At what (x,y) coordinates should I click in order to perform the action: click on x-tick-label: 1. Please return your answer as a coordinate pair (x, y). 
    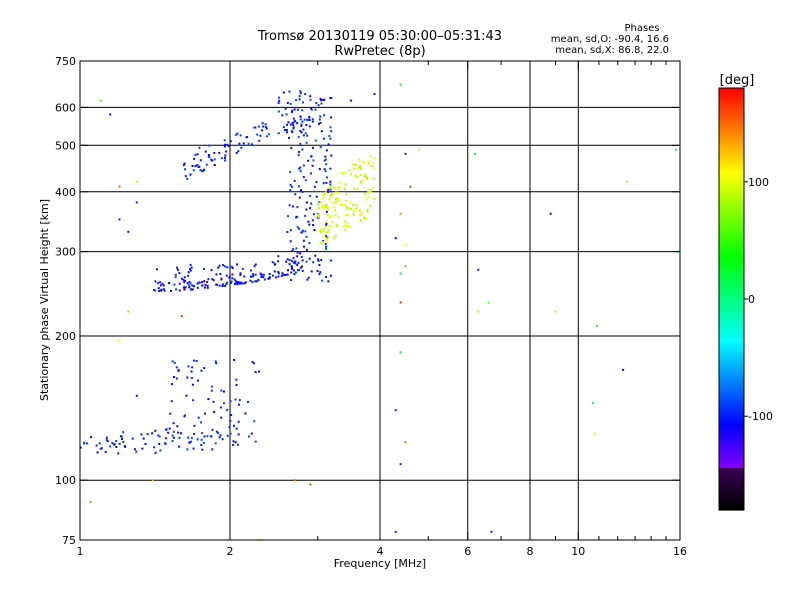
    Looking at the image, I should click on (80, 551).